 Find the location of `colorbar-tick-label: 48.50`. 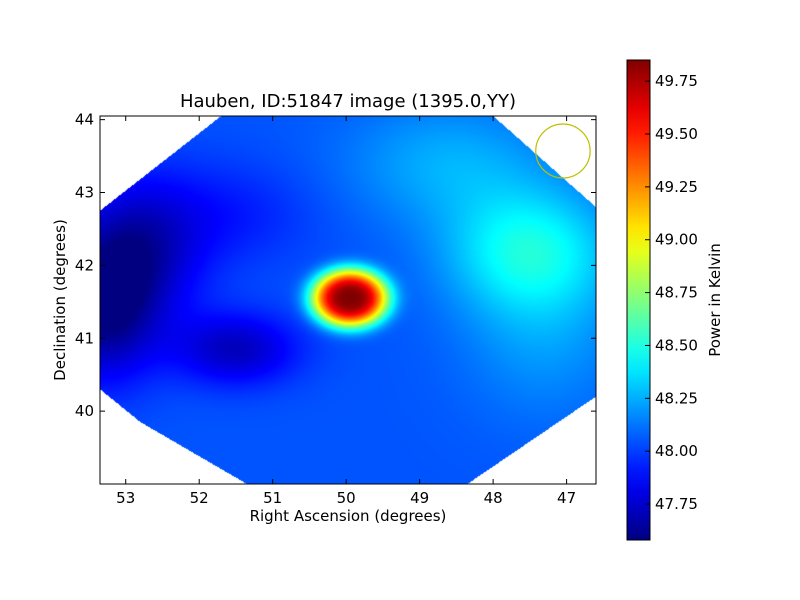

colorbar-tick-label: 48.50 is located at coordinates (676, 345).